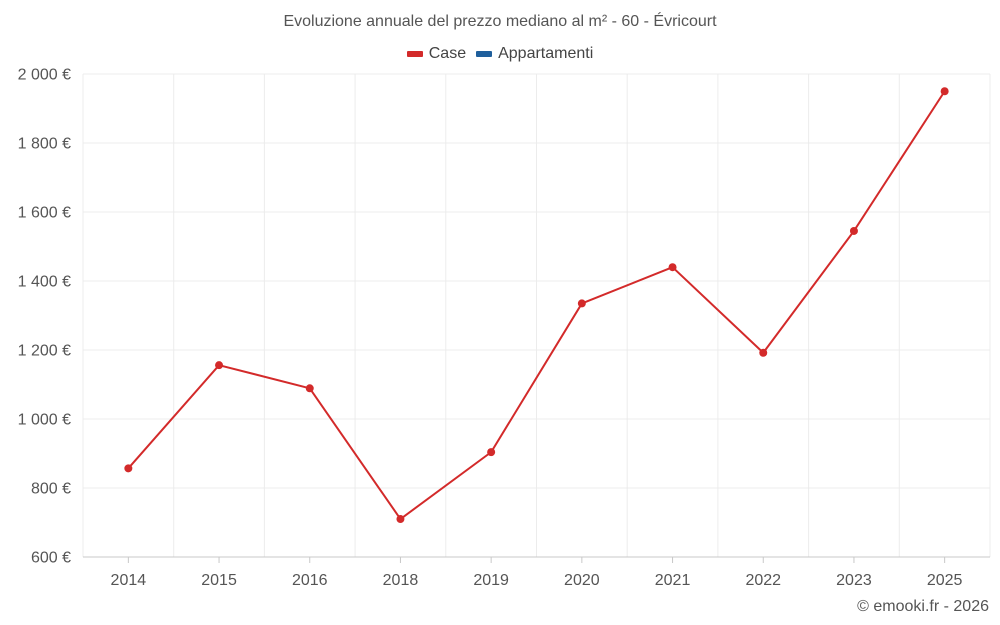  What do you see at coordinates (447, 53) in the screenshot?
I see `legend-label-case: Case` at bounding box center [447, 53].